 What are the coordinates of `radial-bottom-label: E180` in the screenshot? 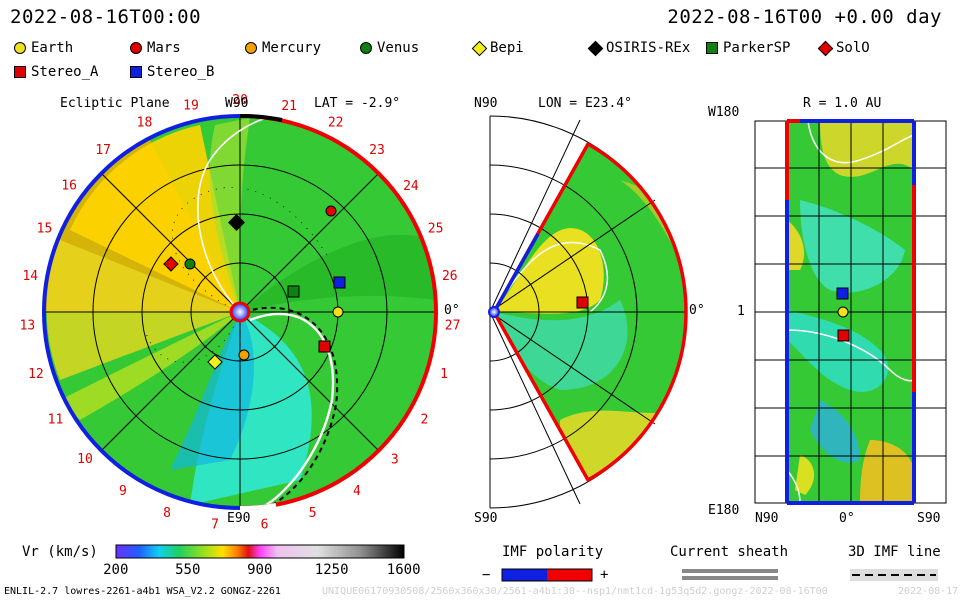 It's located at (724, 510).